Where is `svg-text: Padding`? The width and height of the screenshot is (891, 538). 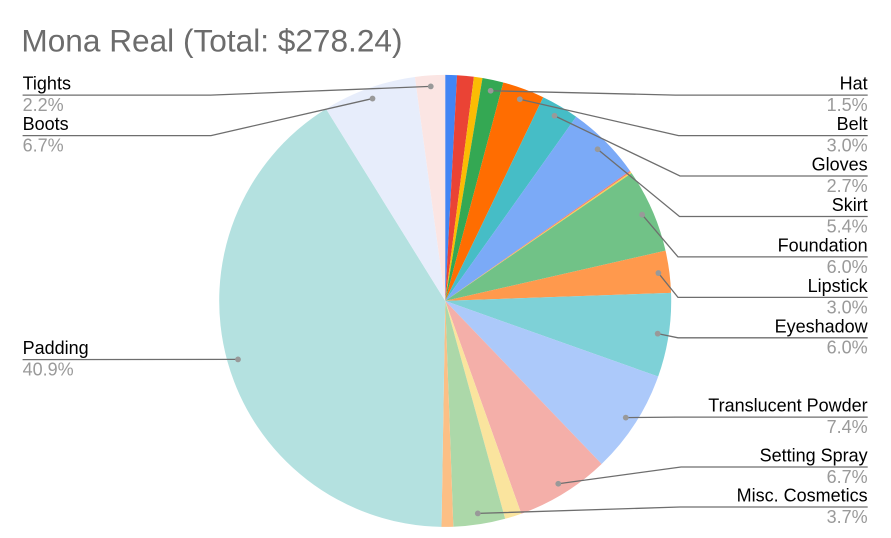
svg-text: Padding is located at coordinates (56, 348).